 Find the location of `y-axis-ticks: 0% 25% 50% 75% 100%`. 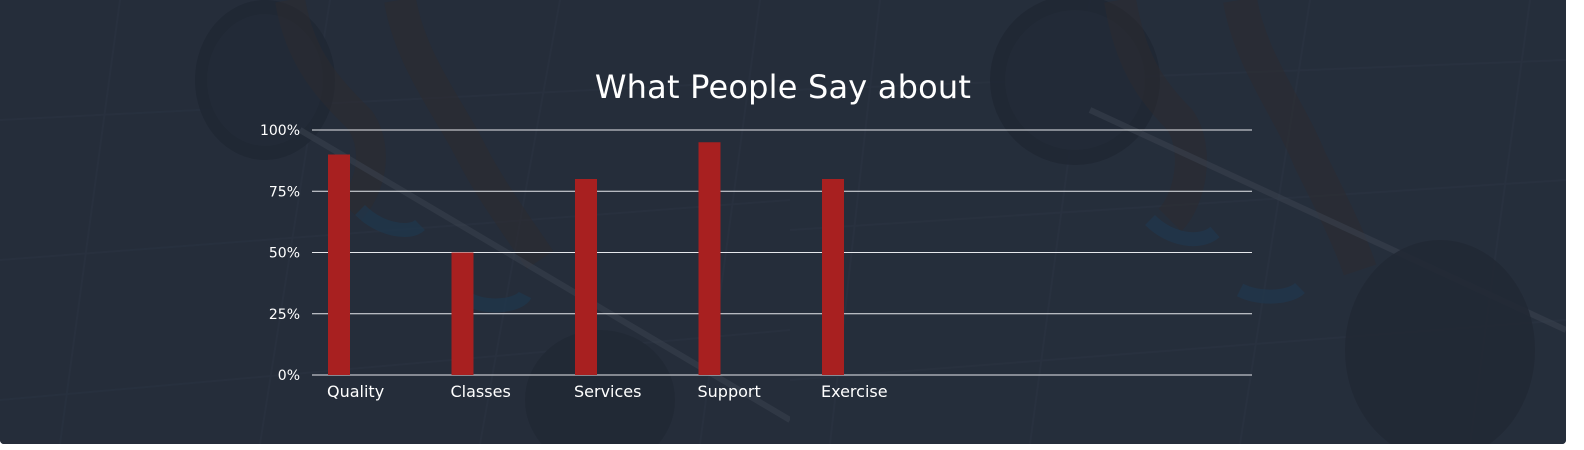

y-axis-ticks: 0% 25% 50% 75% 100% is located at coordinates (280, 253).